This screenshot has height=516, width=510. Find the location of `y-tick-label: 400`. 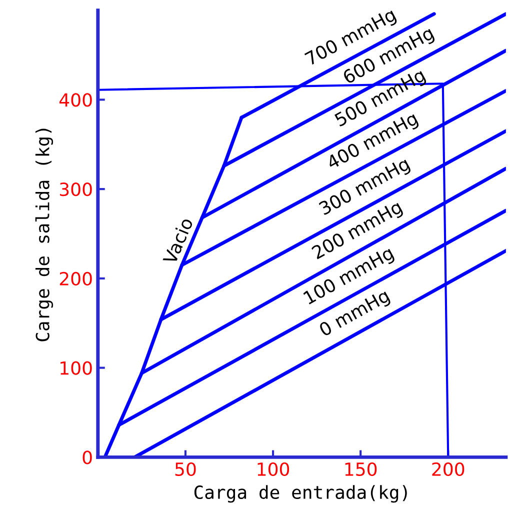

y-tick-label: 400 is located at coordinates (75, 100).